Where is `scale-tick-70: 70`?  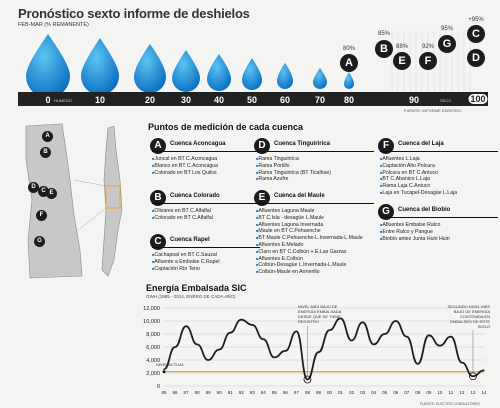
scale-tick-70: 70 is located at coordinates (320, 100).